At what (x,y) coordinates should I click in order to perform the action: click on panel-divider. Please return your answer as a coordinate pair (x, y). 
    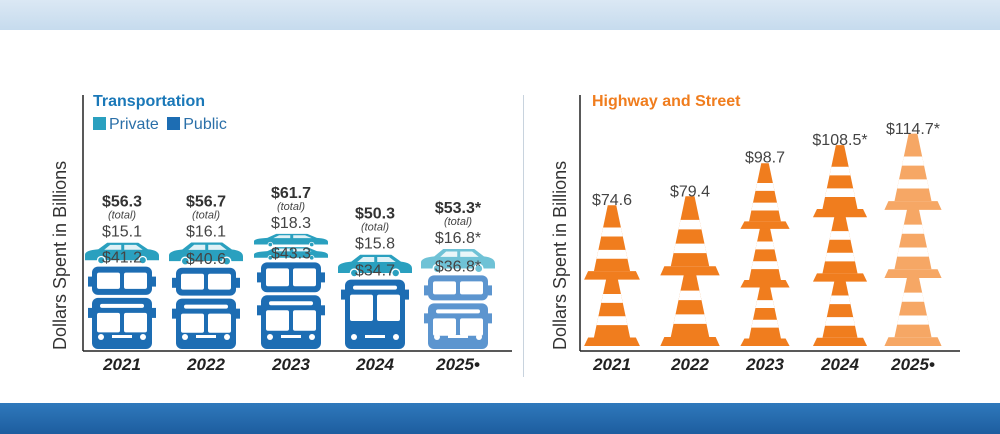
    Looking at the image, I should click on (523, 236).